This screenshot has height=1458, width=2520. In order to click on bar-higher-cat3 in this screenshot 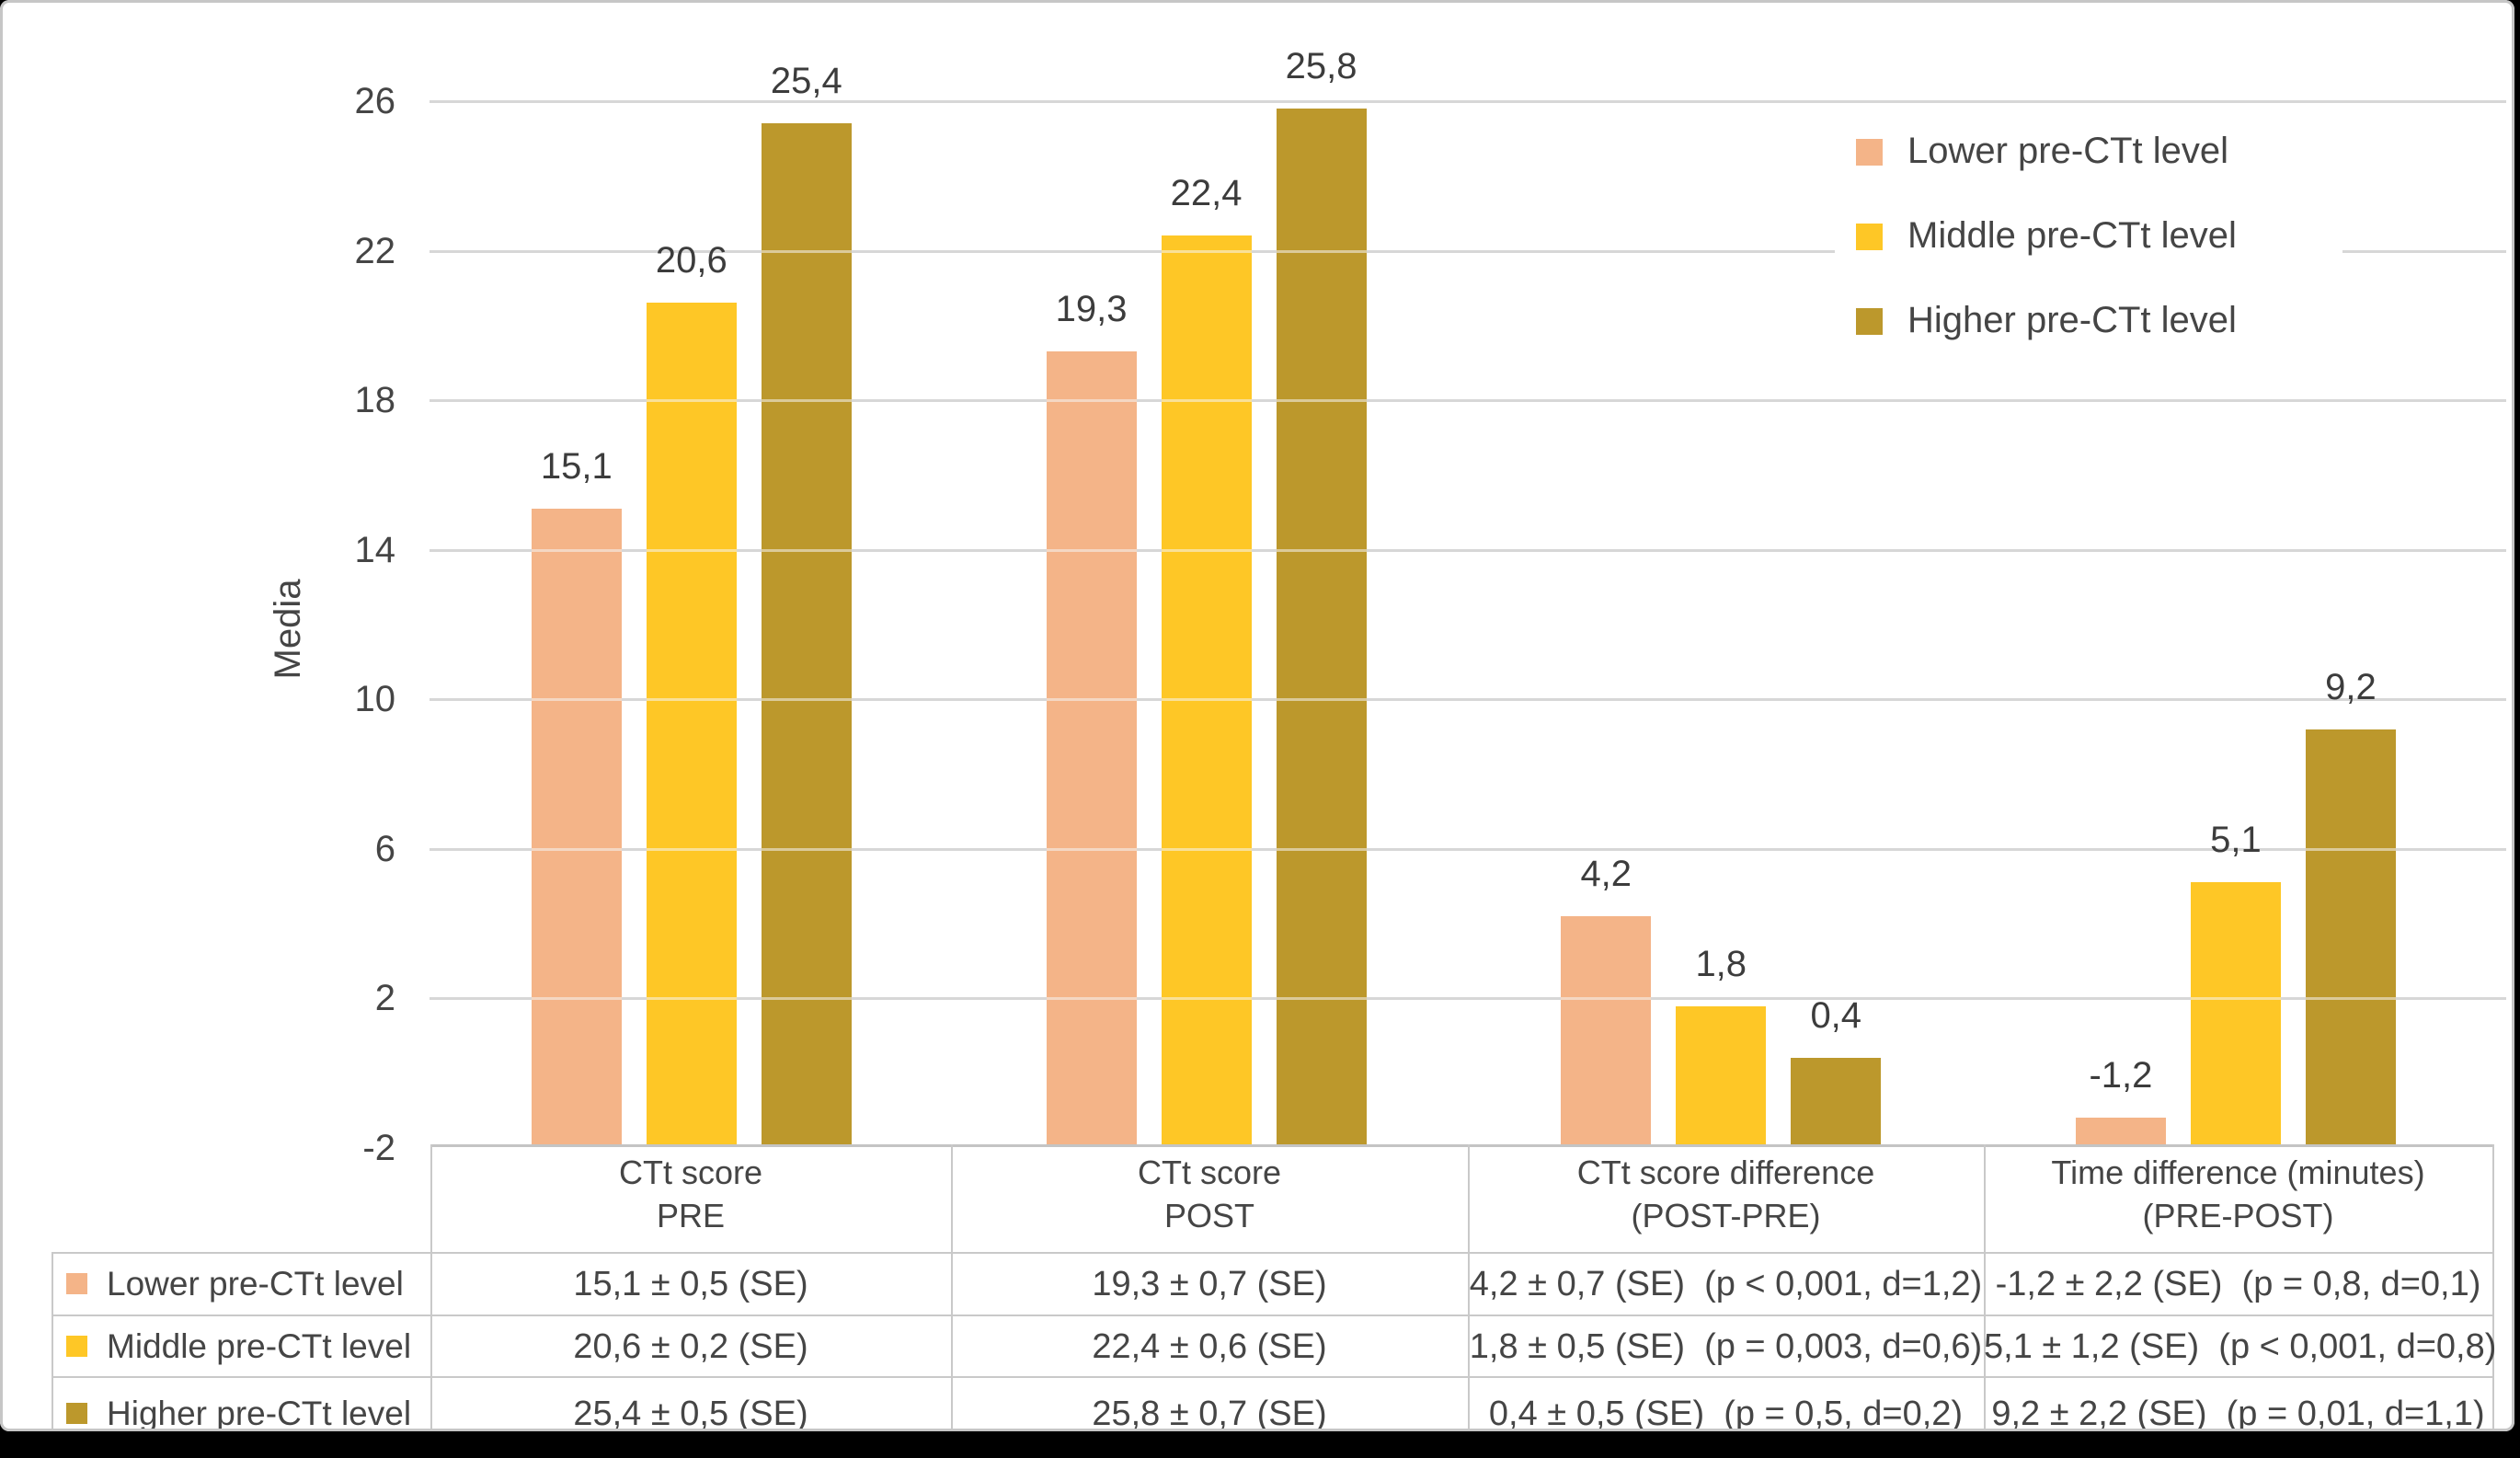, I will do `click(1836, 1102)`.